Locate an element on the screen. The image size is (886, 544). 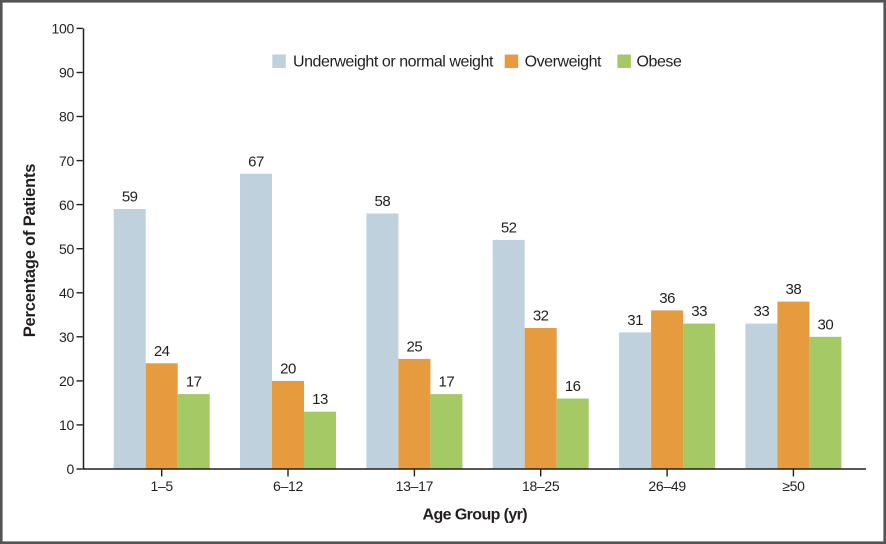
svg-text: 31 is located at coordinates (635, 320).